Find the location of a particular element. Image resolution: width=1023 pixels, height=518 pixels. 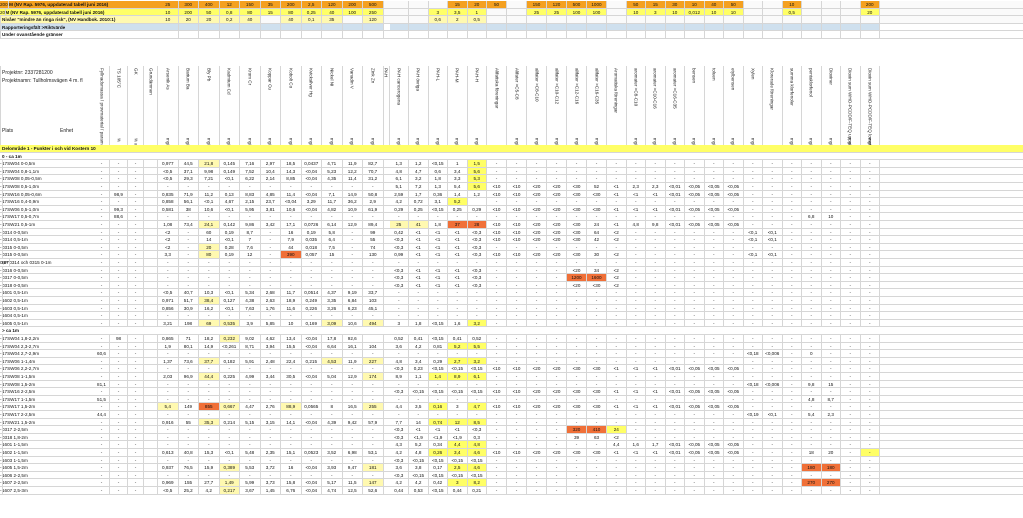

guideline-value: 250 is located at coordinates (373, 12).